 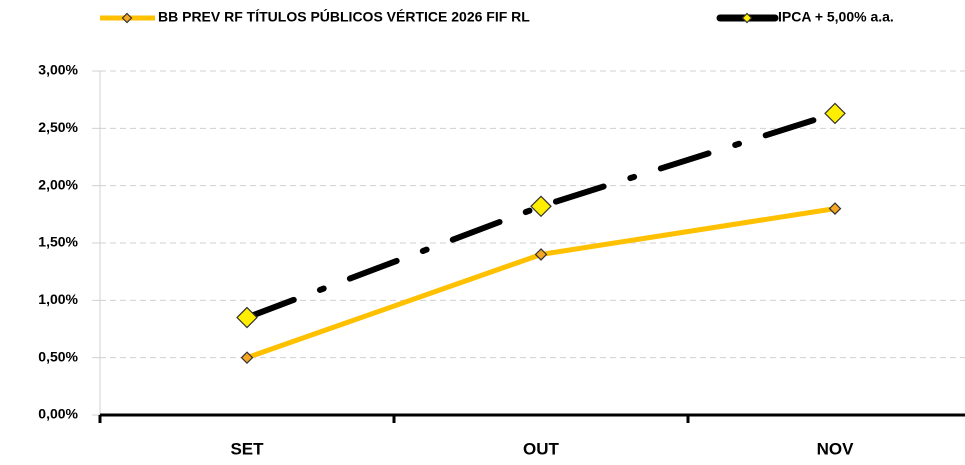 I want to click on x-tick-label: SET, so click(x=247, y=448).